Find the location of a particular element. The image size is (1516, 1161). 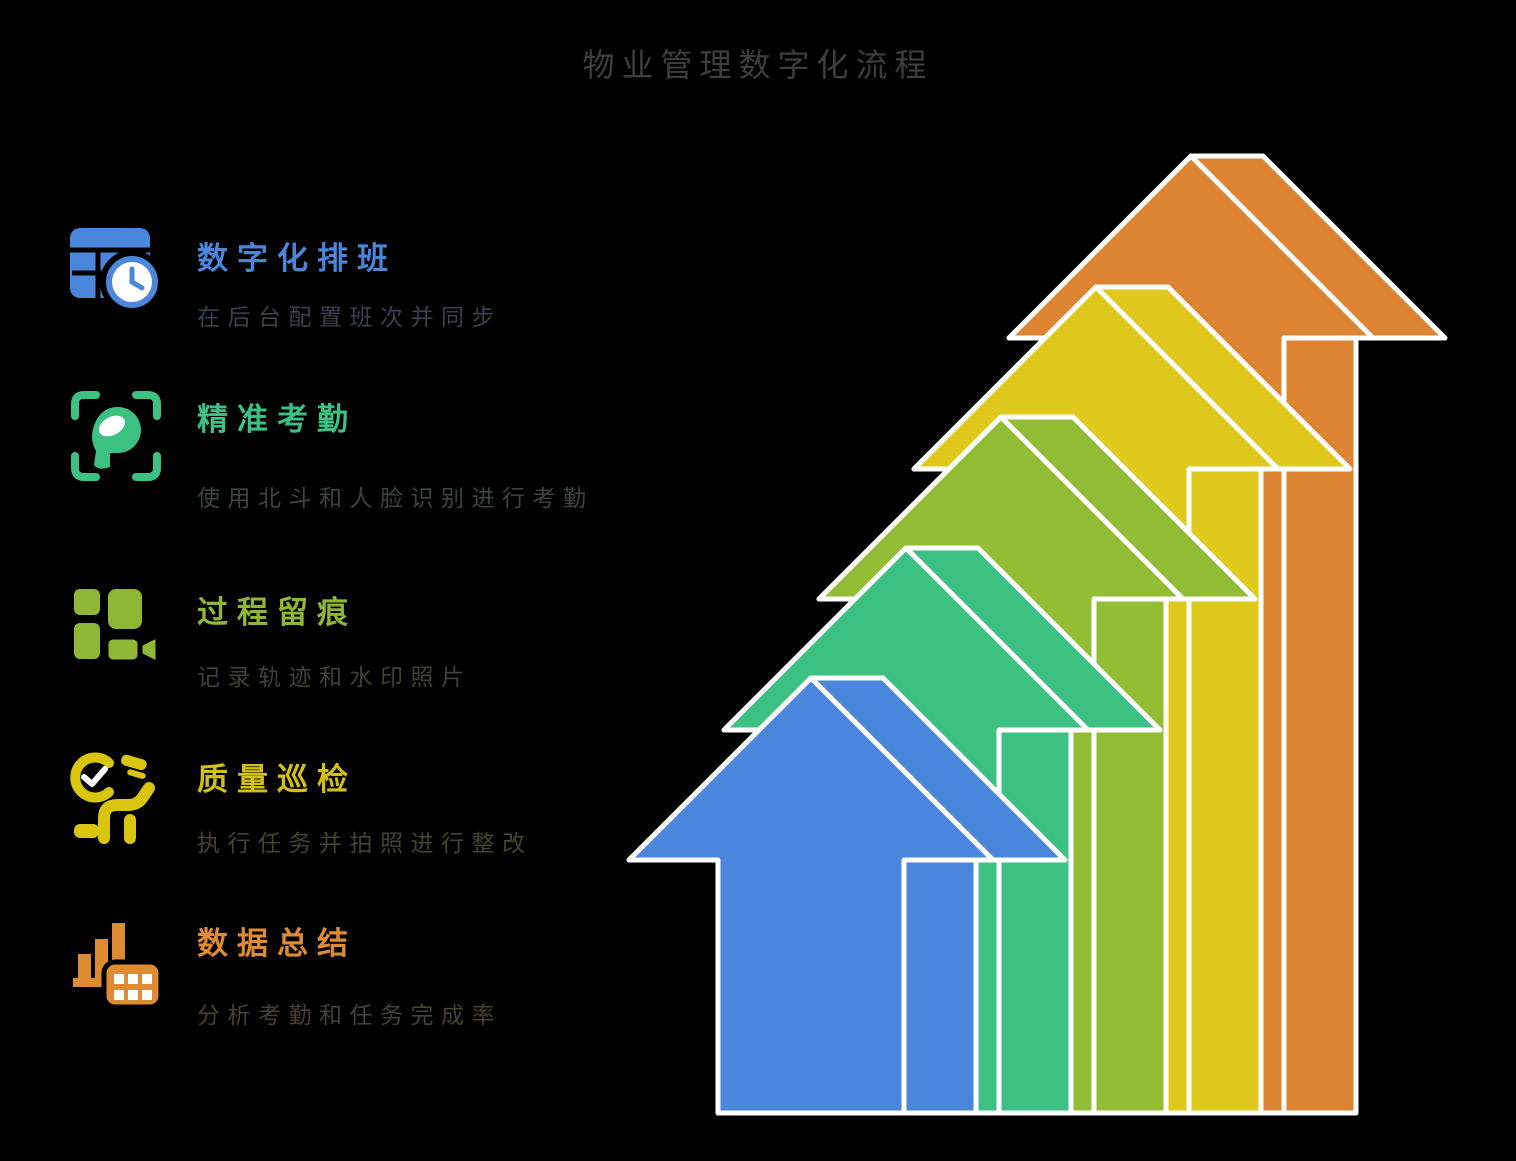

page-title: 物业管理数字化流程 is located at coordinates (758, 65).